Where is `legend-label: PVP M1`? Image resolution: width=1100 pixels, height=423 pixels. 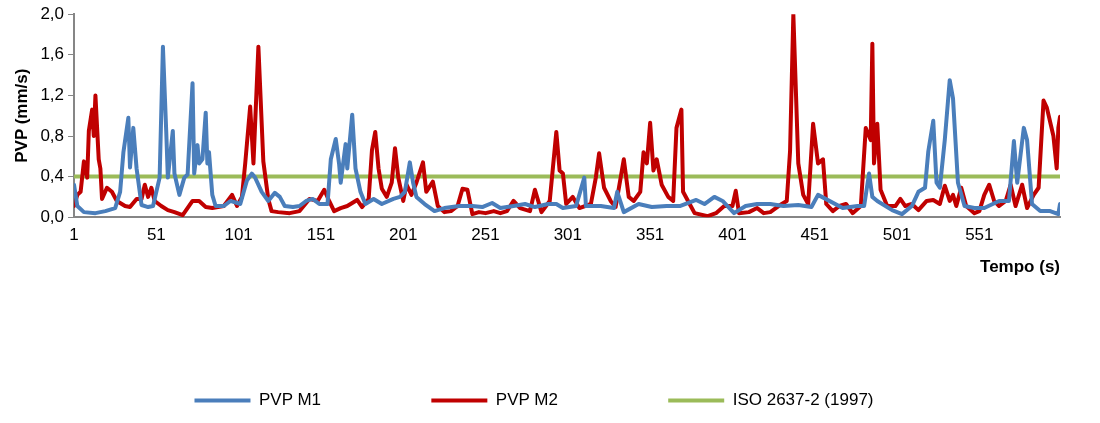
legend-label: PVP M1 is located at coordinates (290, 400).